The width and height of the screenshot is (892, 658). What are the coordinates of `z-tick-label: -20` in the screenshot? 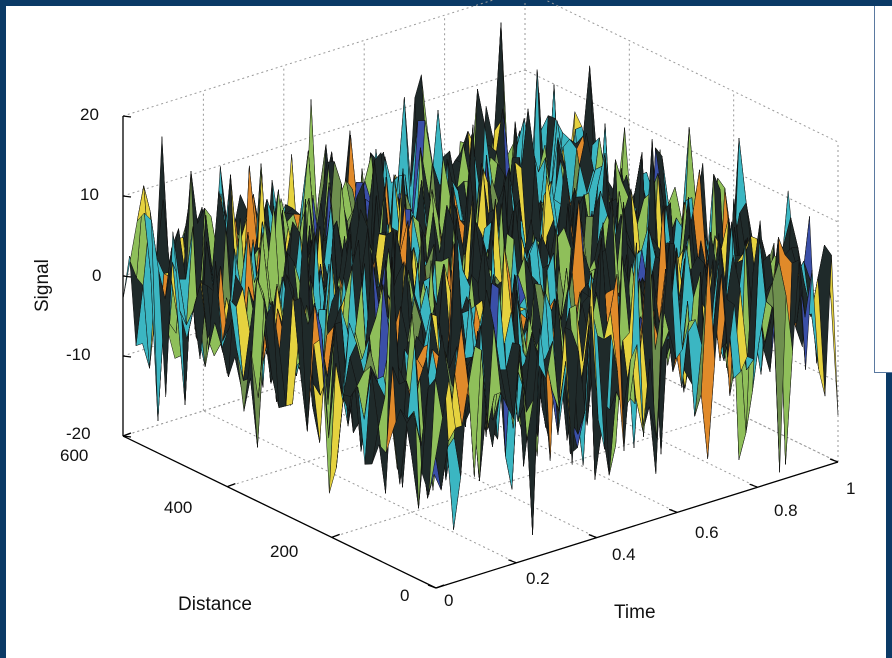 It's located at (78, 433).